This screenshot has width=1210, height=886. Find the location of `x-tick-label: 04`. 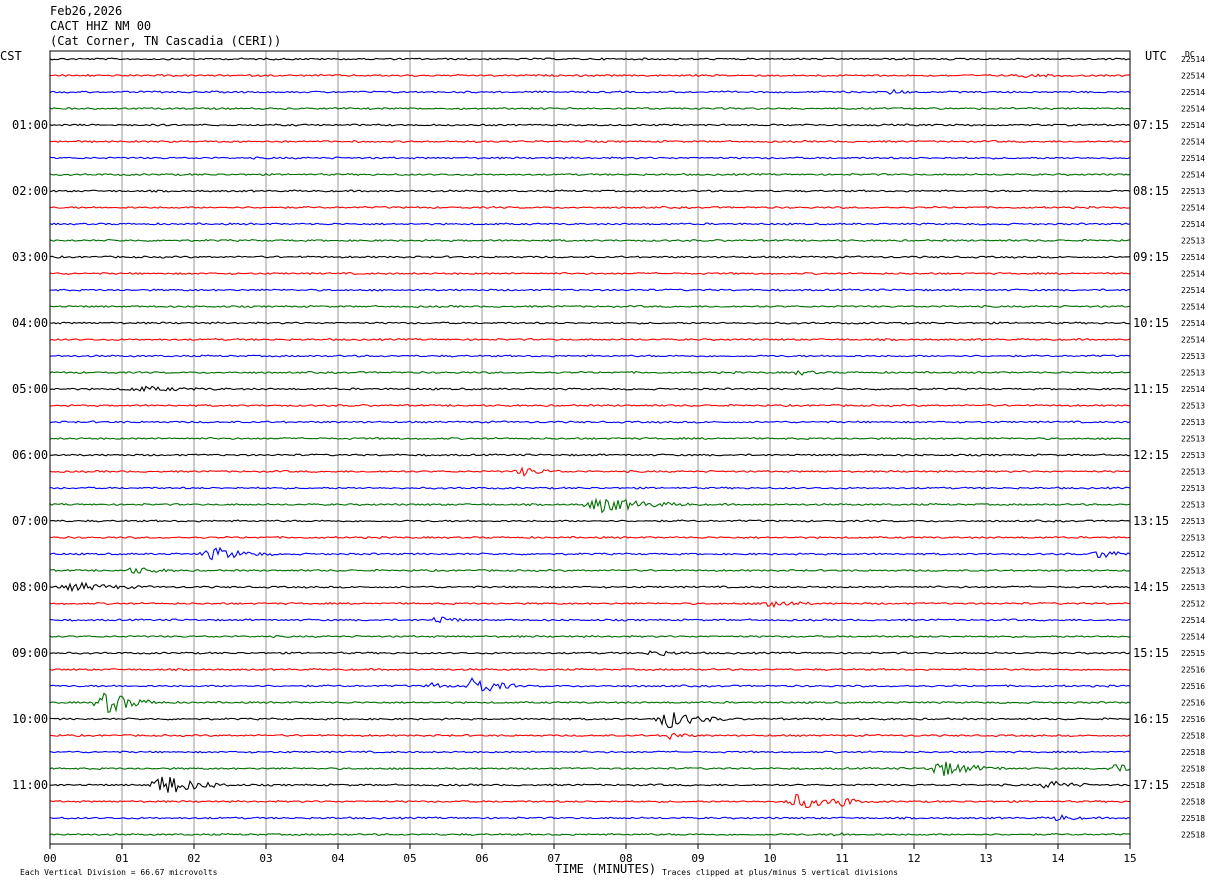

x-tick-label: 04 is located at coordinates (338, 858).